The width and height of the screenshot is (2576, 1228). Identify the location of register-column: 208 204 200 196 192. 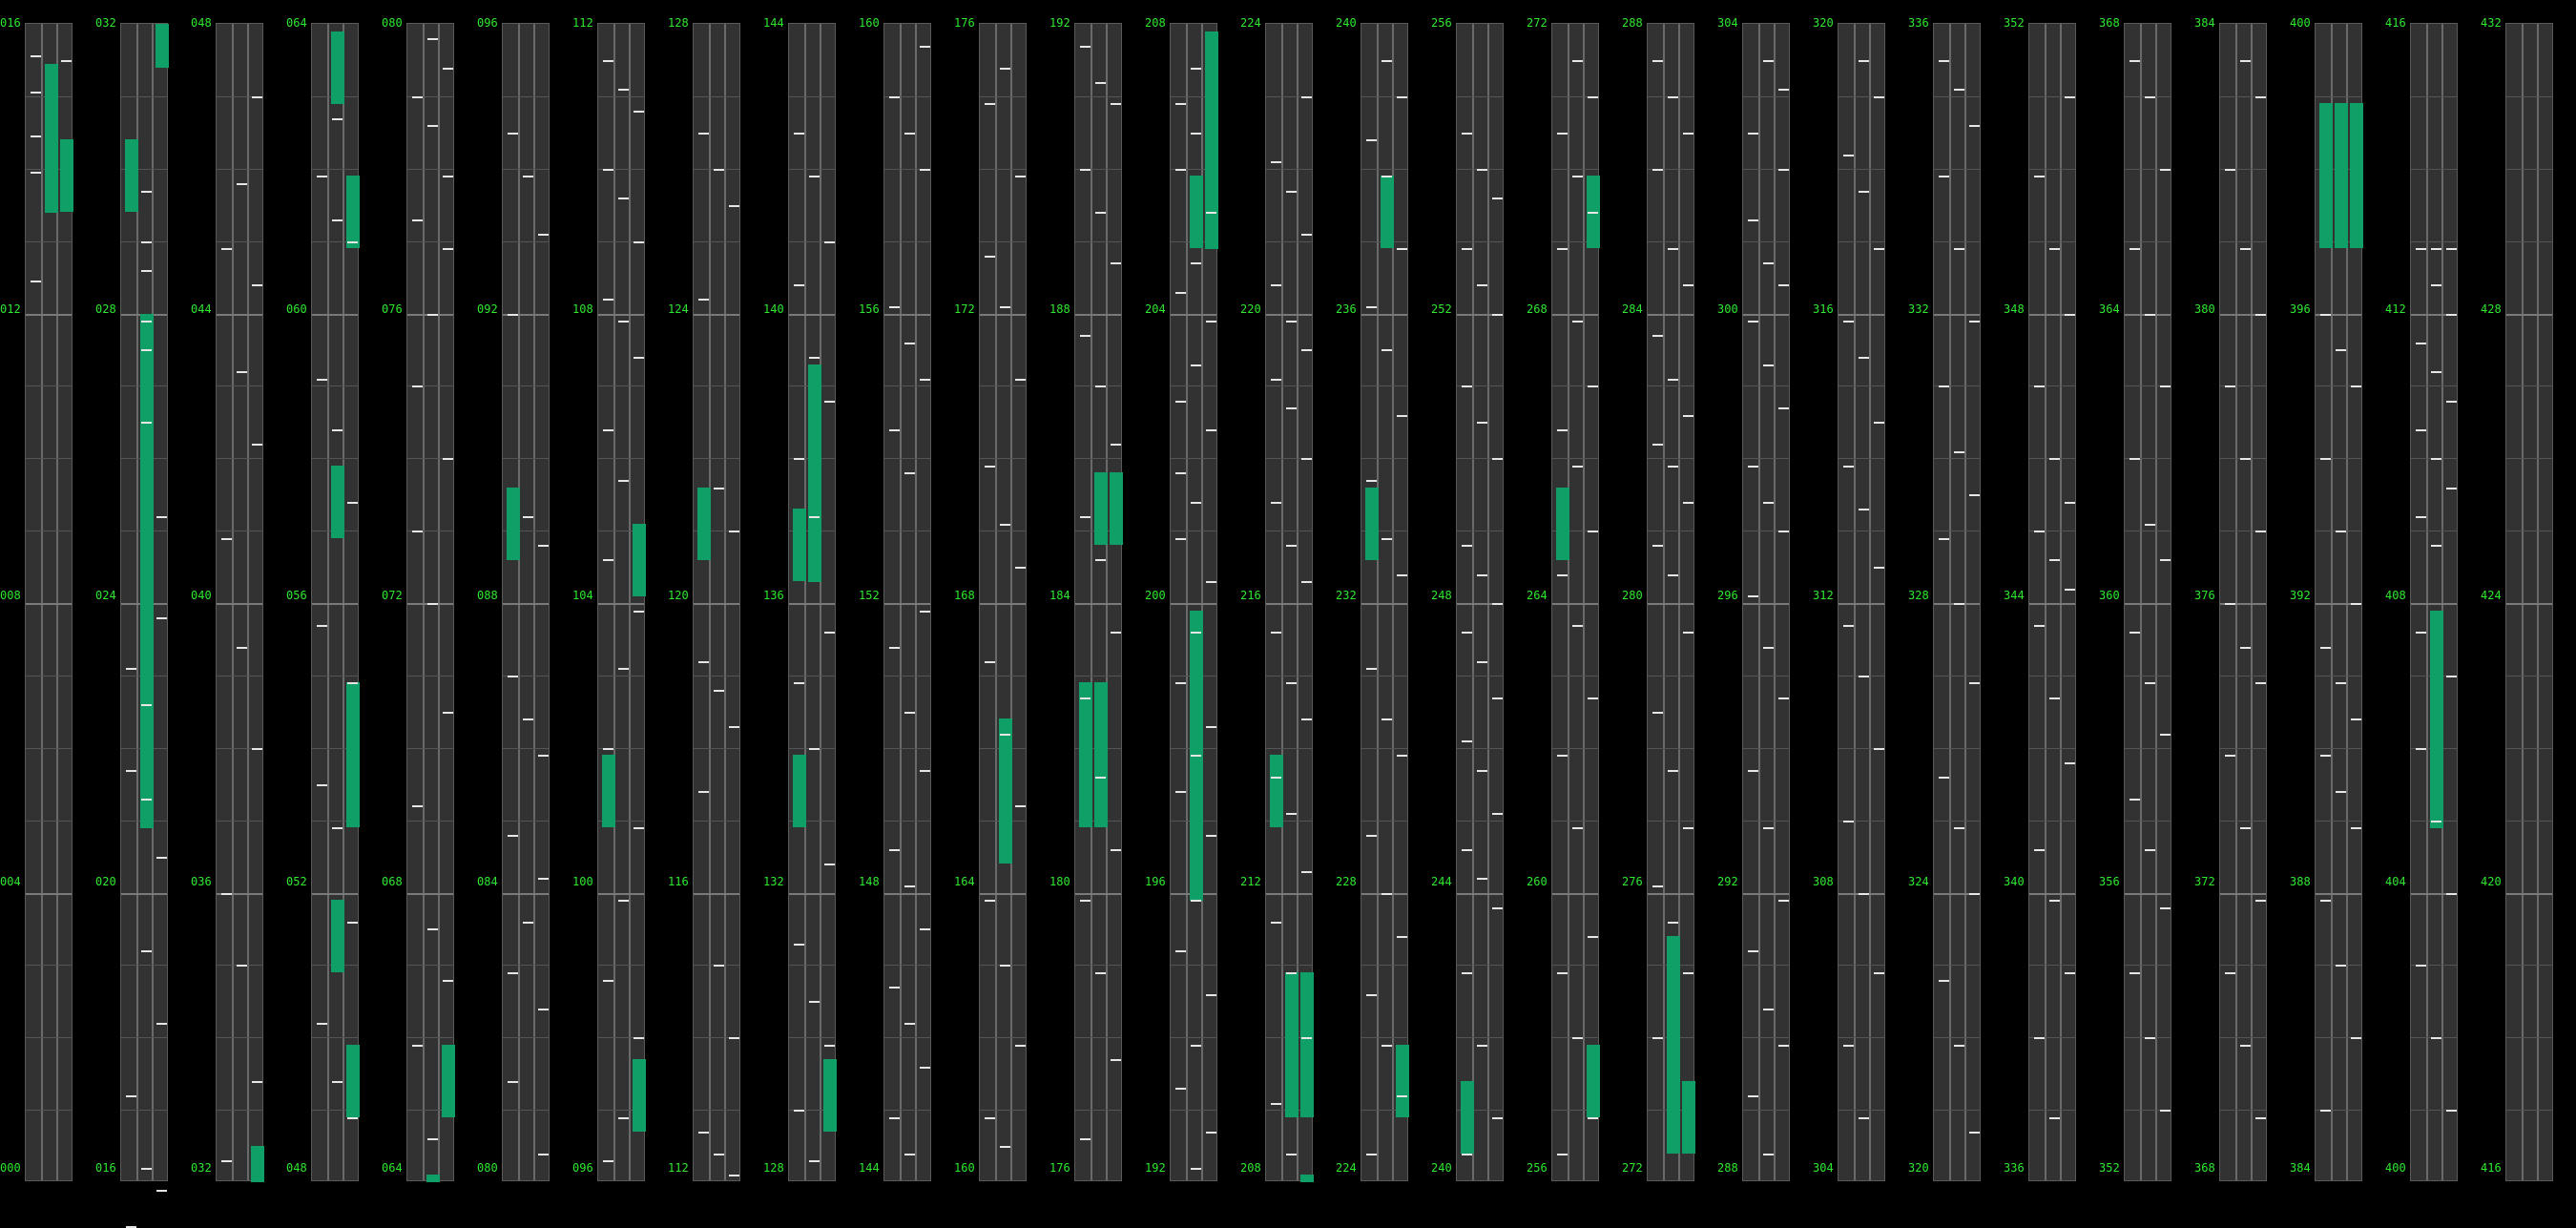
(1192, 603).